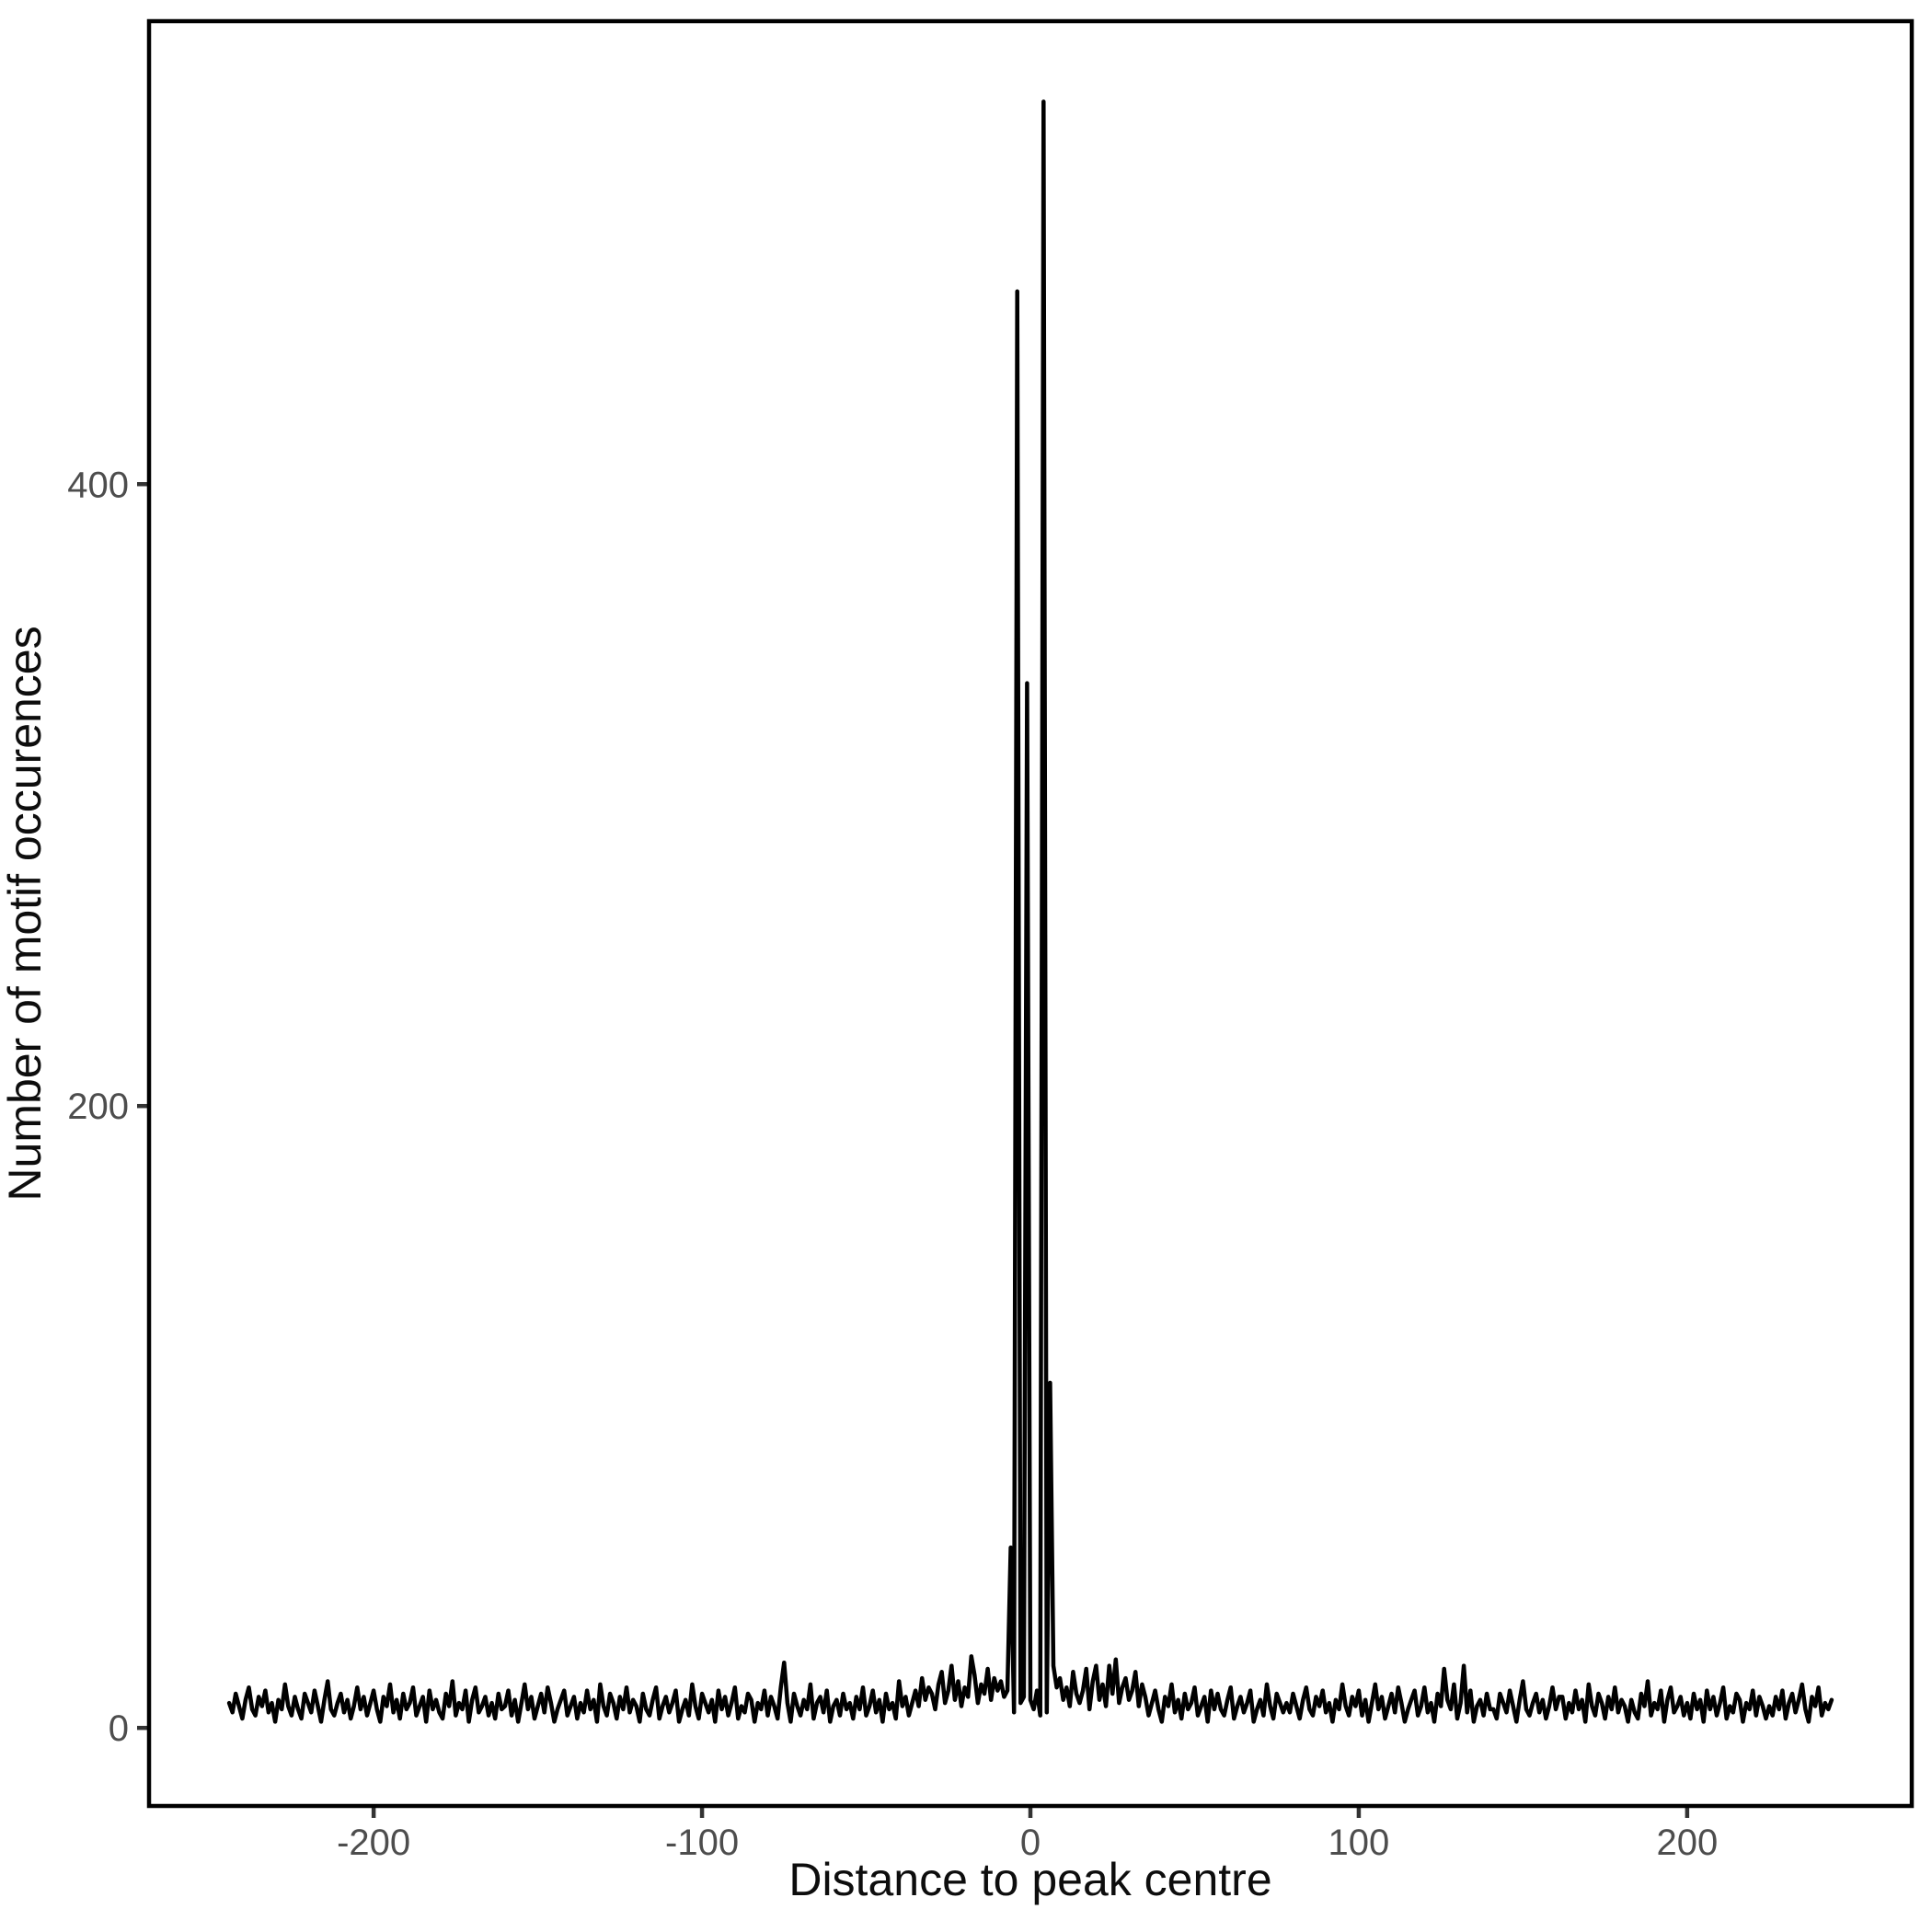 The image size is (1932, 1932). What do you see at coordinates (25, 913) in the screenshot?
I see `y-axis-title: Number of motif occurences` at bounding box center [25, 913].